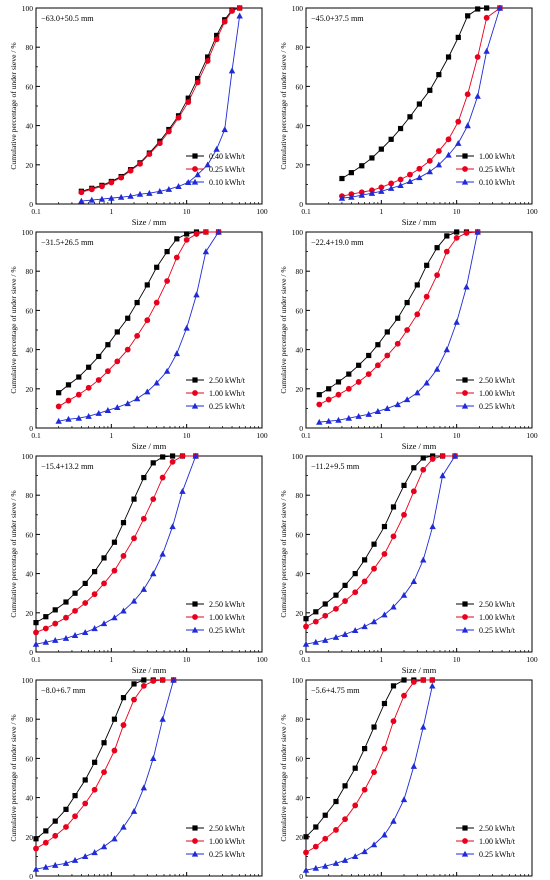  What do you see at coordinates (30, 495) in the screenshot?
I see `y-tick-label: 80` at bounding box center [30, 495].